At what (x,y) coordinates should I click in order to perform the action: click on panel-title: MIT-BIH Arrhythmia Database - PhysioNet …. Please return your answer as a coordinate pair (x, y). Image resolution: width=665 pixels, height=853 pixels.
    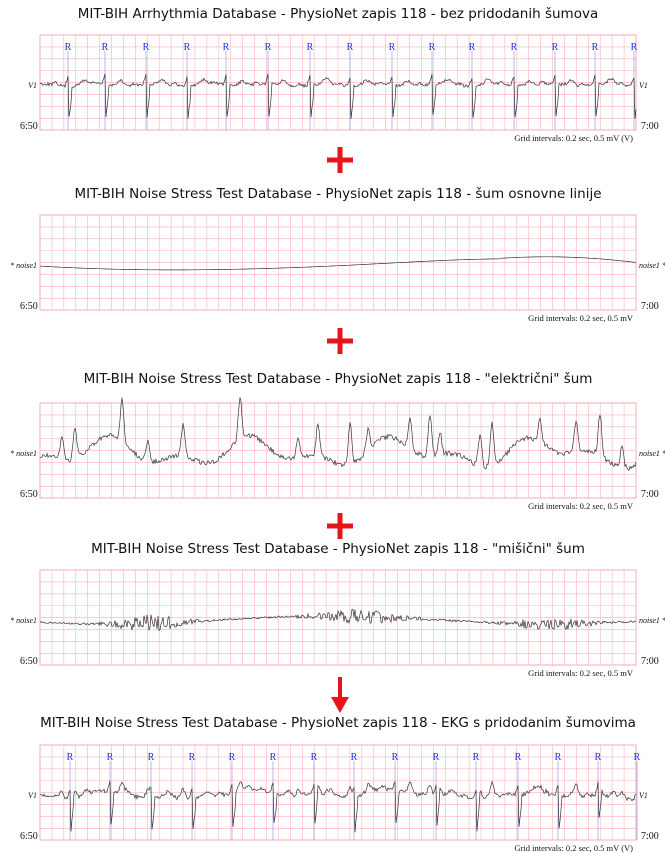
    Looking at the image, I should click on (338, 14).